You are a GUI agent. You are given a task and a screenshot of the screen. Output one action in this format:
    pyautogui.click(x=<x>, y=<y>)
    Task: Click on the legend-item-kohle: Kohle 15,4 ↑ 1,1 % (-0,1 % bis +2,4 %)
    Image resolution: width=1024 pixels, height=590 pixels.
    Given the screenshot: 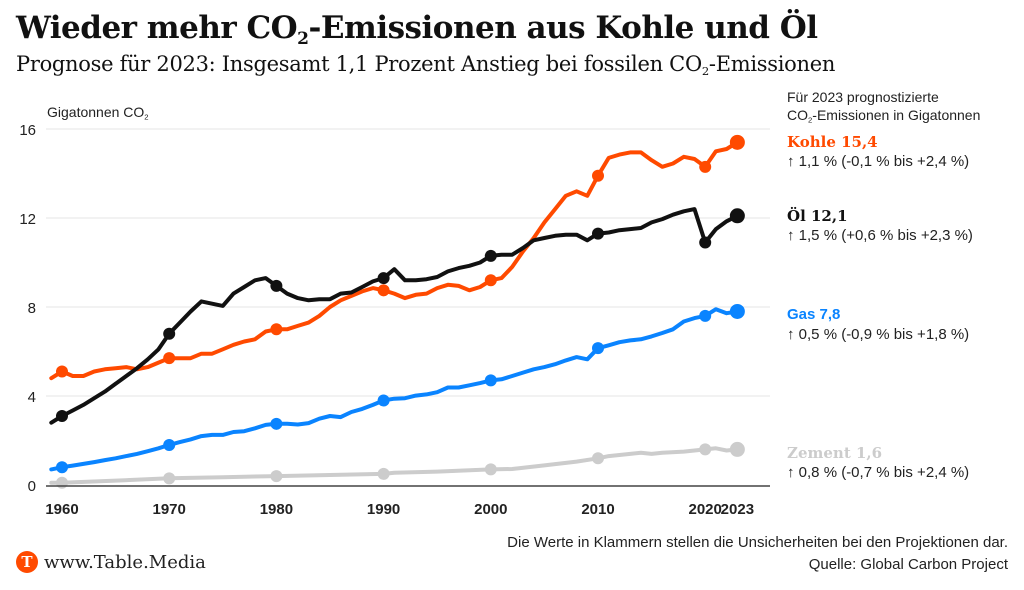 What is the action you would take?
    pyautogui.click(x=878, y=152)
    